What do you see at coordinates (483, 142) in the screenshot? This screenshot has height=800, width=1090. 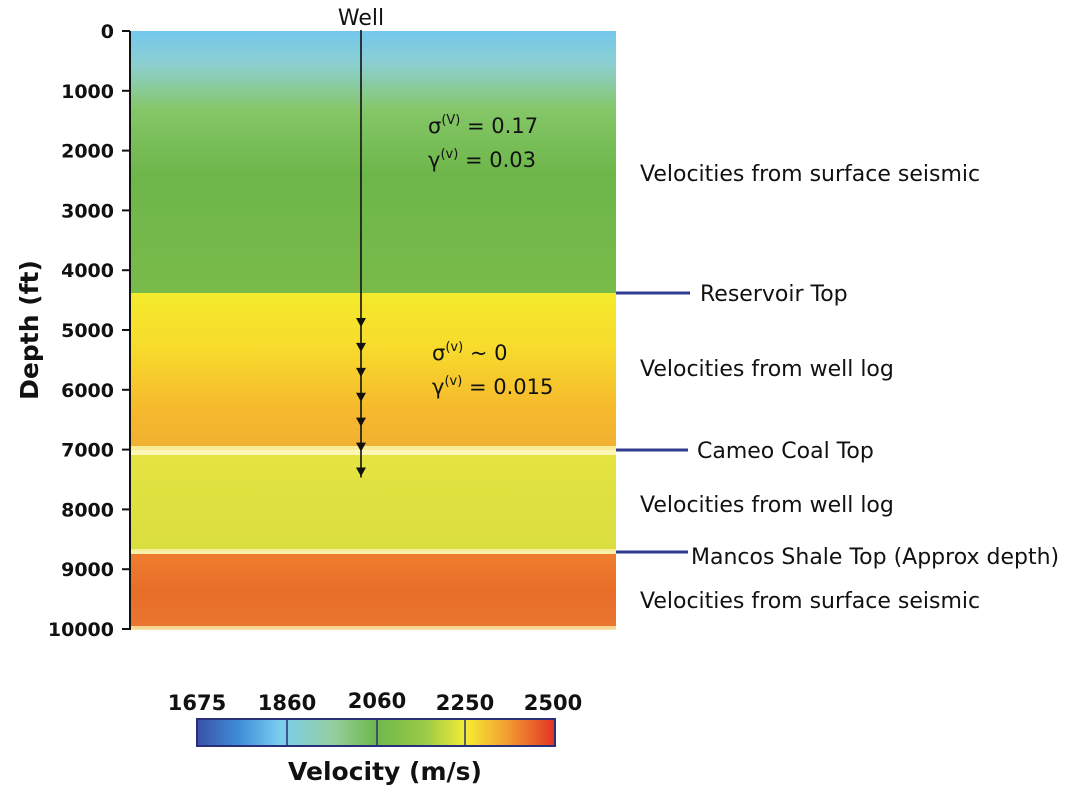 I see `upper-parameters: σ(V) = 0.17 γ(v) = 0.03` at bounding box center [483, 142].